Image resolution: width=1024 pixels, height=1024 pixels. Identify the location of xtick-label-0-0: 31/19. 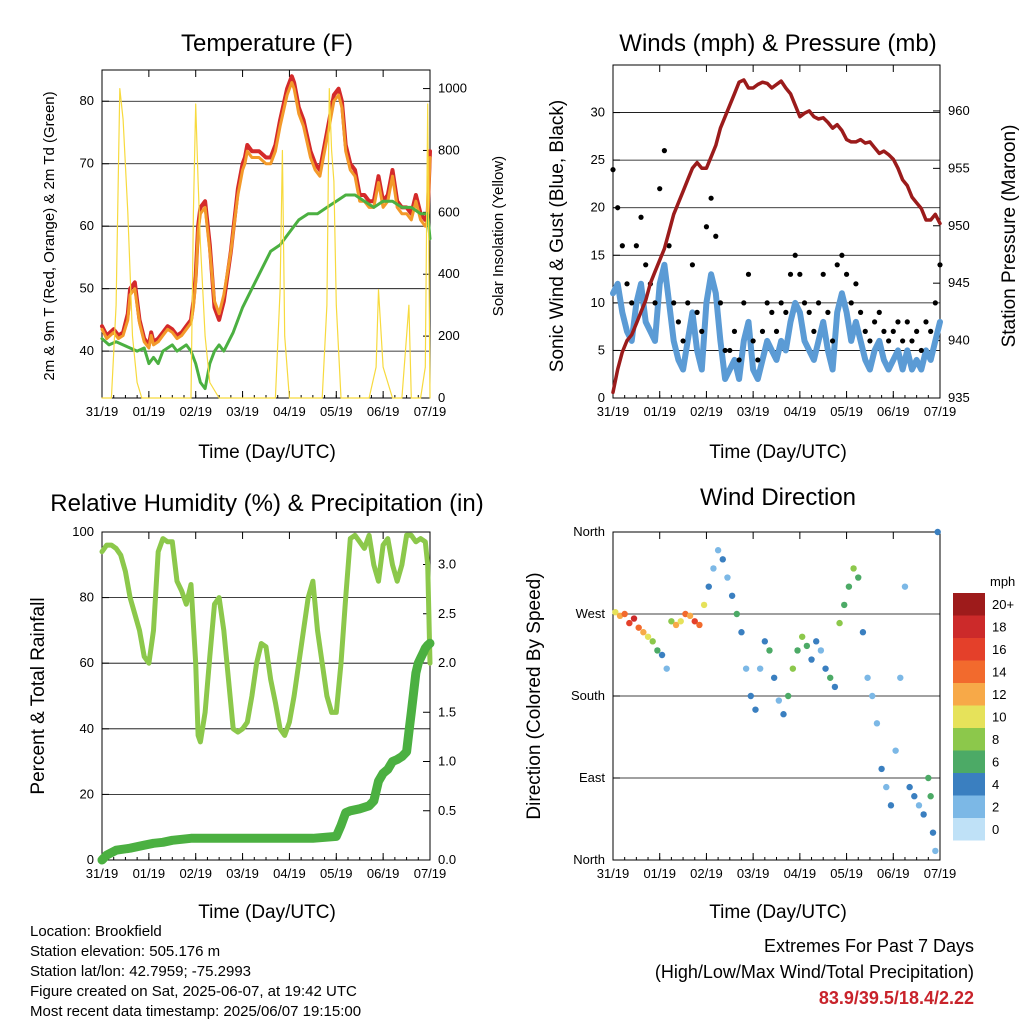
(102, 411).